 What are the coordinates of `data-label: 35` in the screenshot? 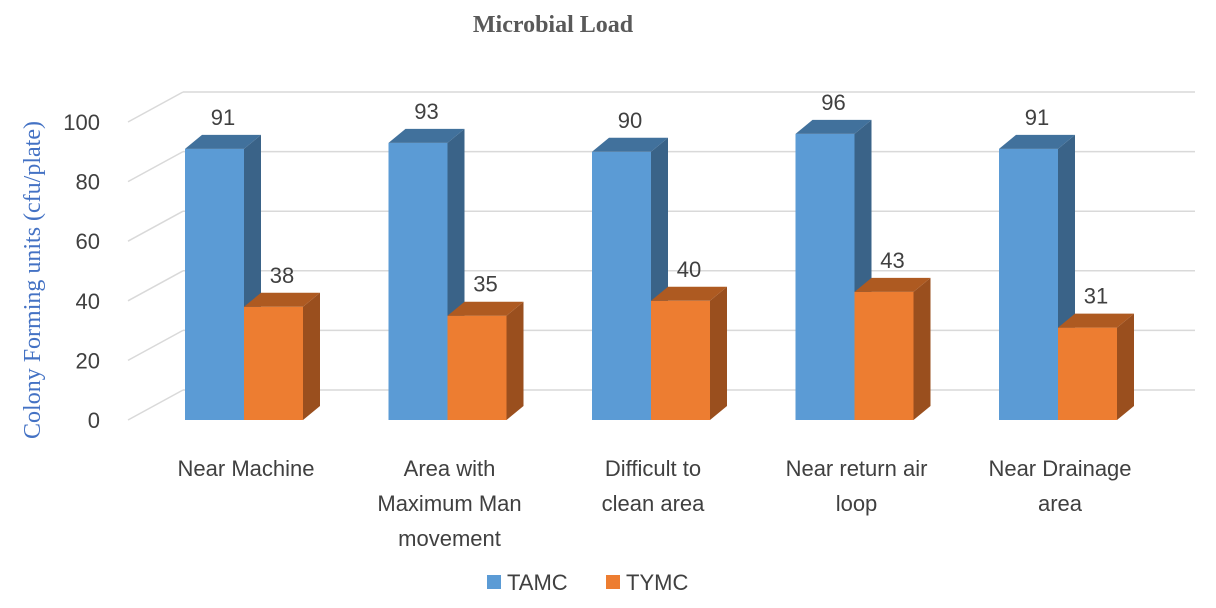 It's located at (485, 284).